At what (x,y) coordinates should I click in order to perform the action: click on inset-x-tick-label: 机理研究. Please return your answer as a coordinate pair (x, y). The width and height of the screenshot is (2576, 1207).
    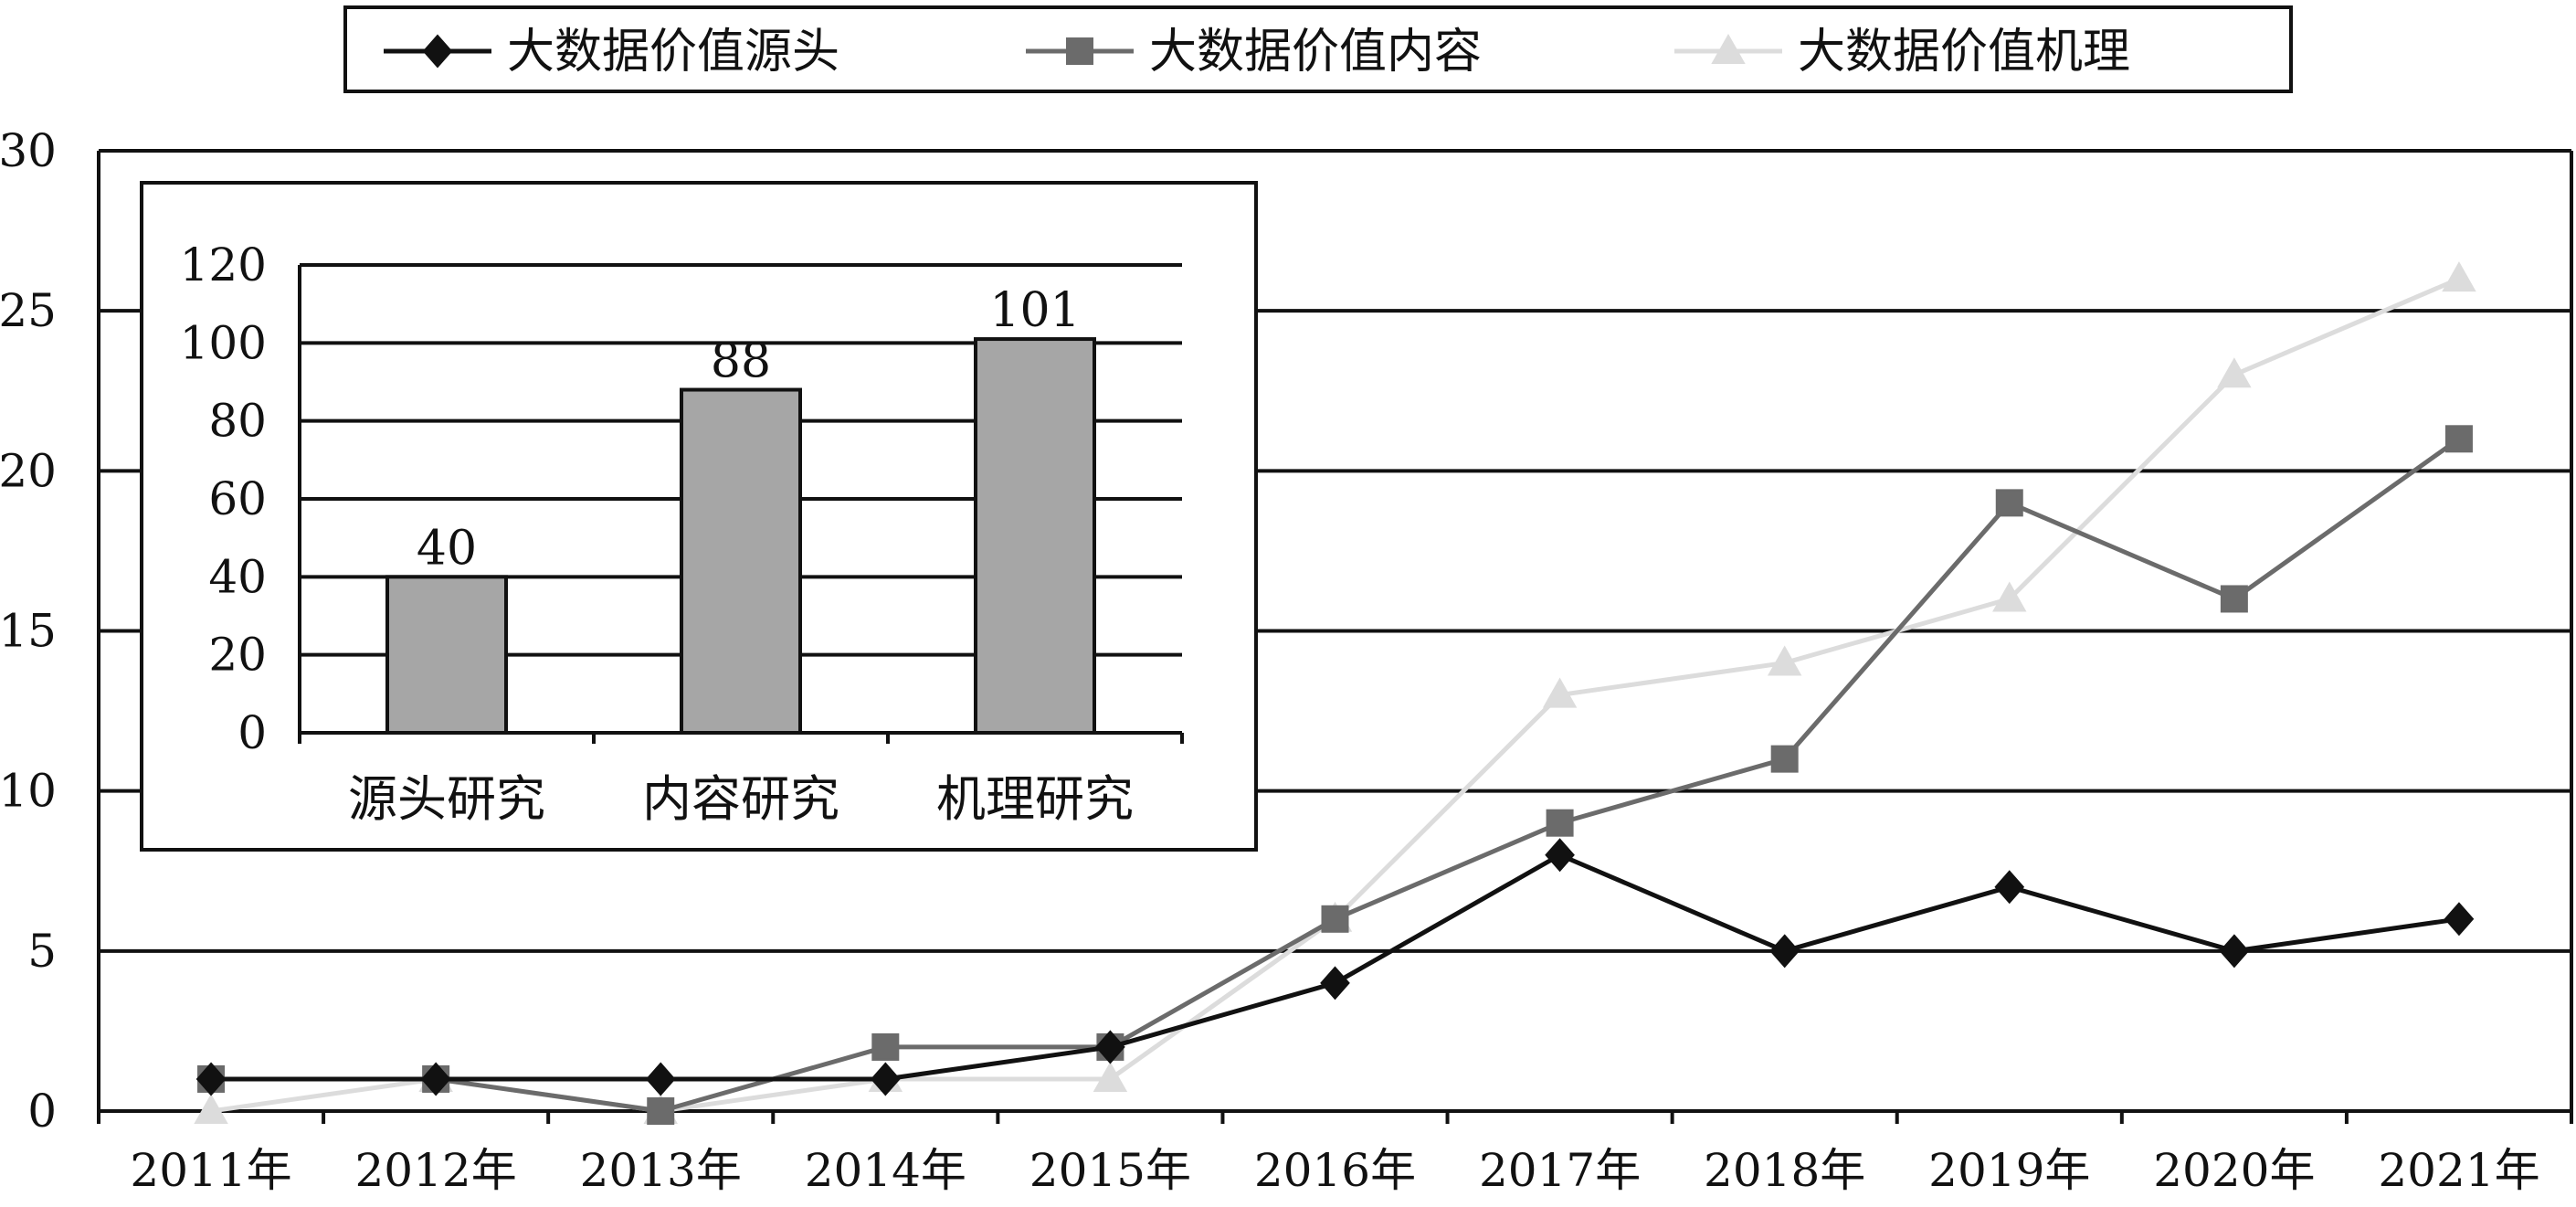
    Looking at the image, I should click on (1035, 799).